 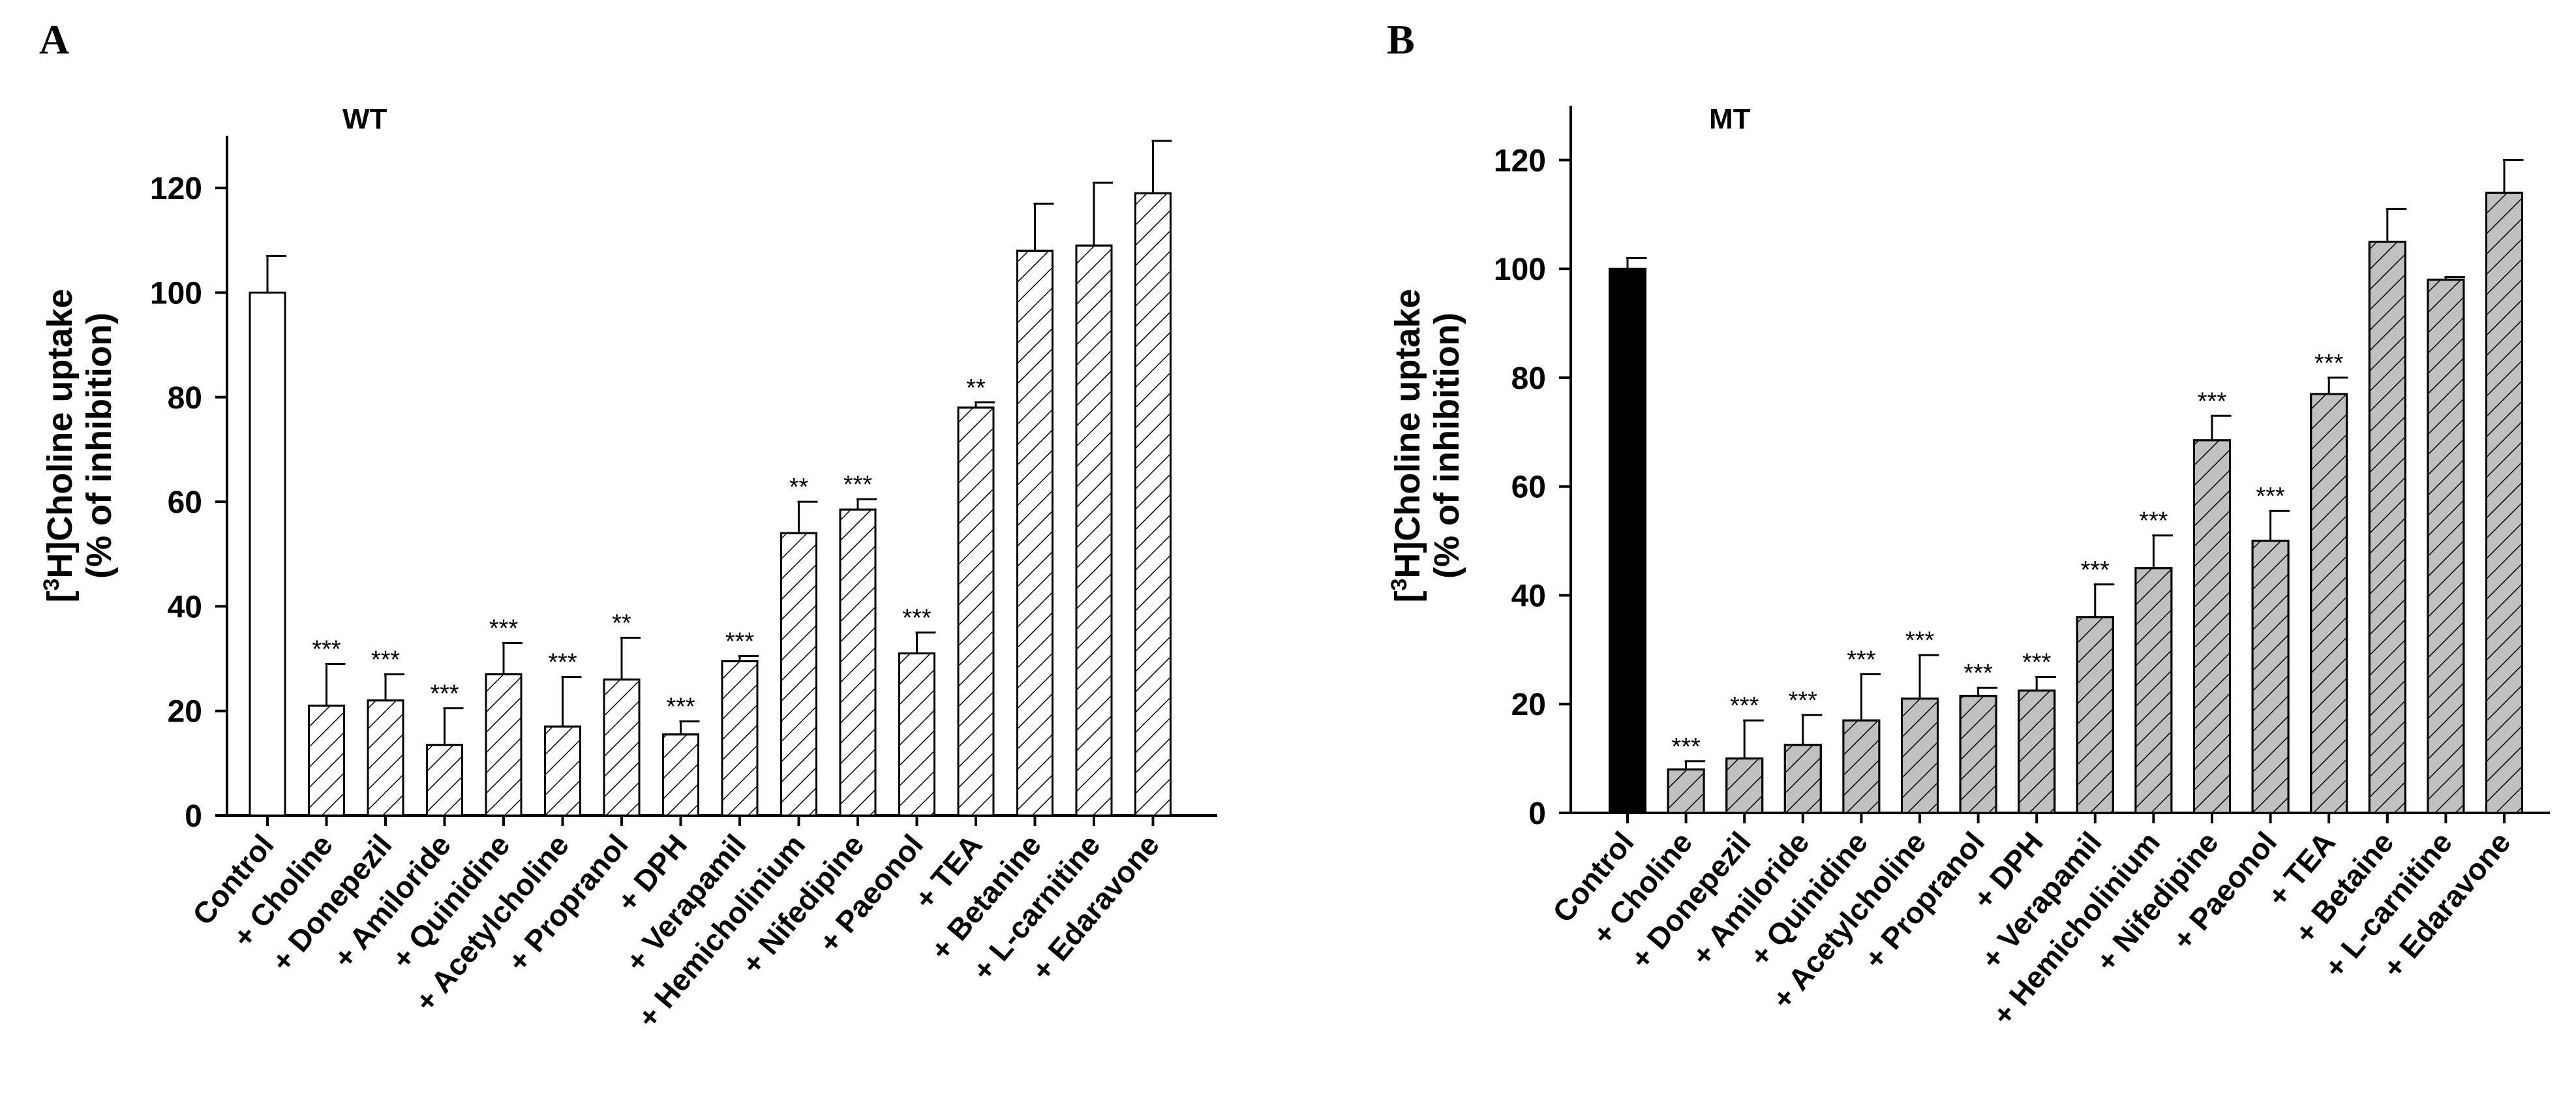 What do you see at coordinates (1730, 119) in the screenshot?
I see `group-label: MT` at bounding box center [1730, 119].